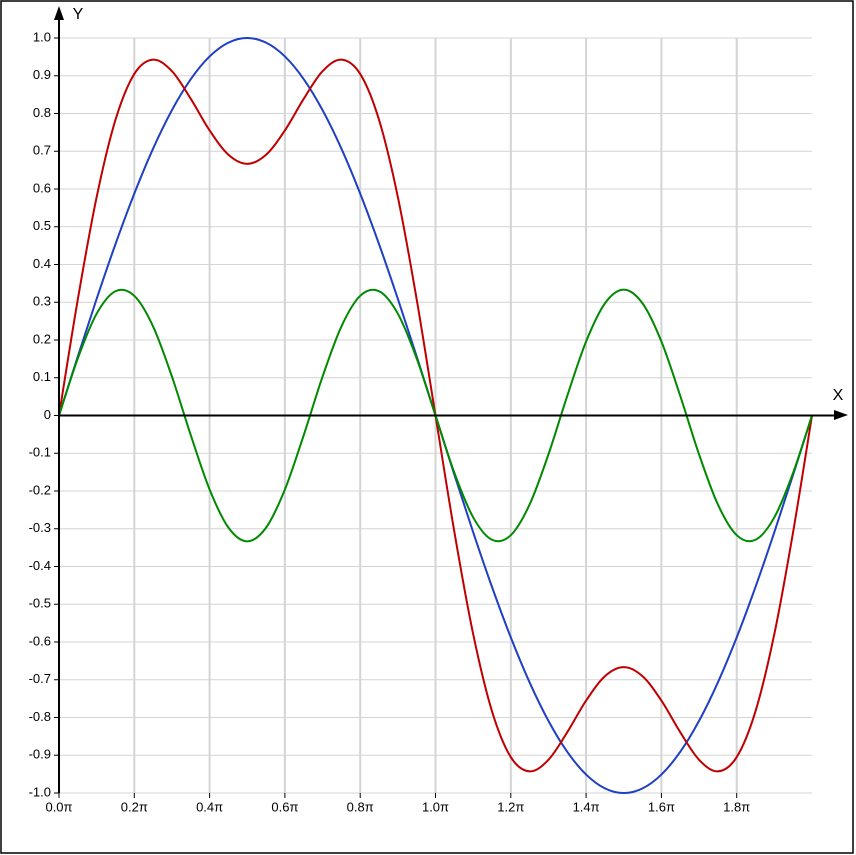  Describe the element at coordinates (510, 806) in the screenshot. I see `x-tick-label: 1.2π` at that location.